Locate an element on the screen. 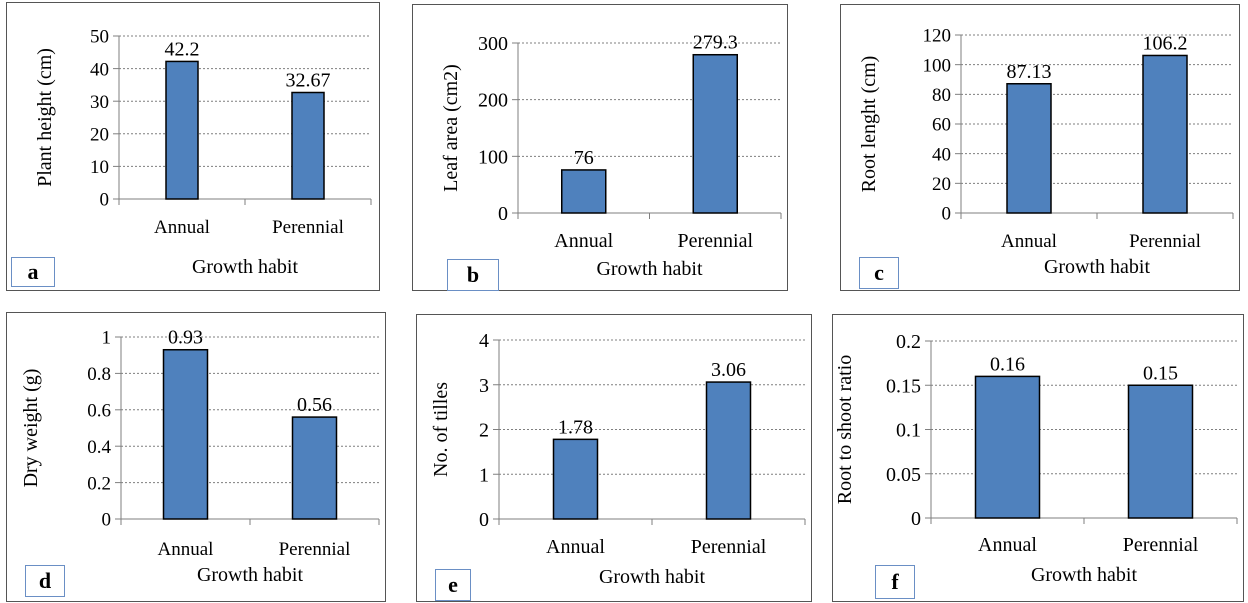  data-label: 3.06 is located at coordinates (728, 370).